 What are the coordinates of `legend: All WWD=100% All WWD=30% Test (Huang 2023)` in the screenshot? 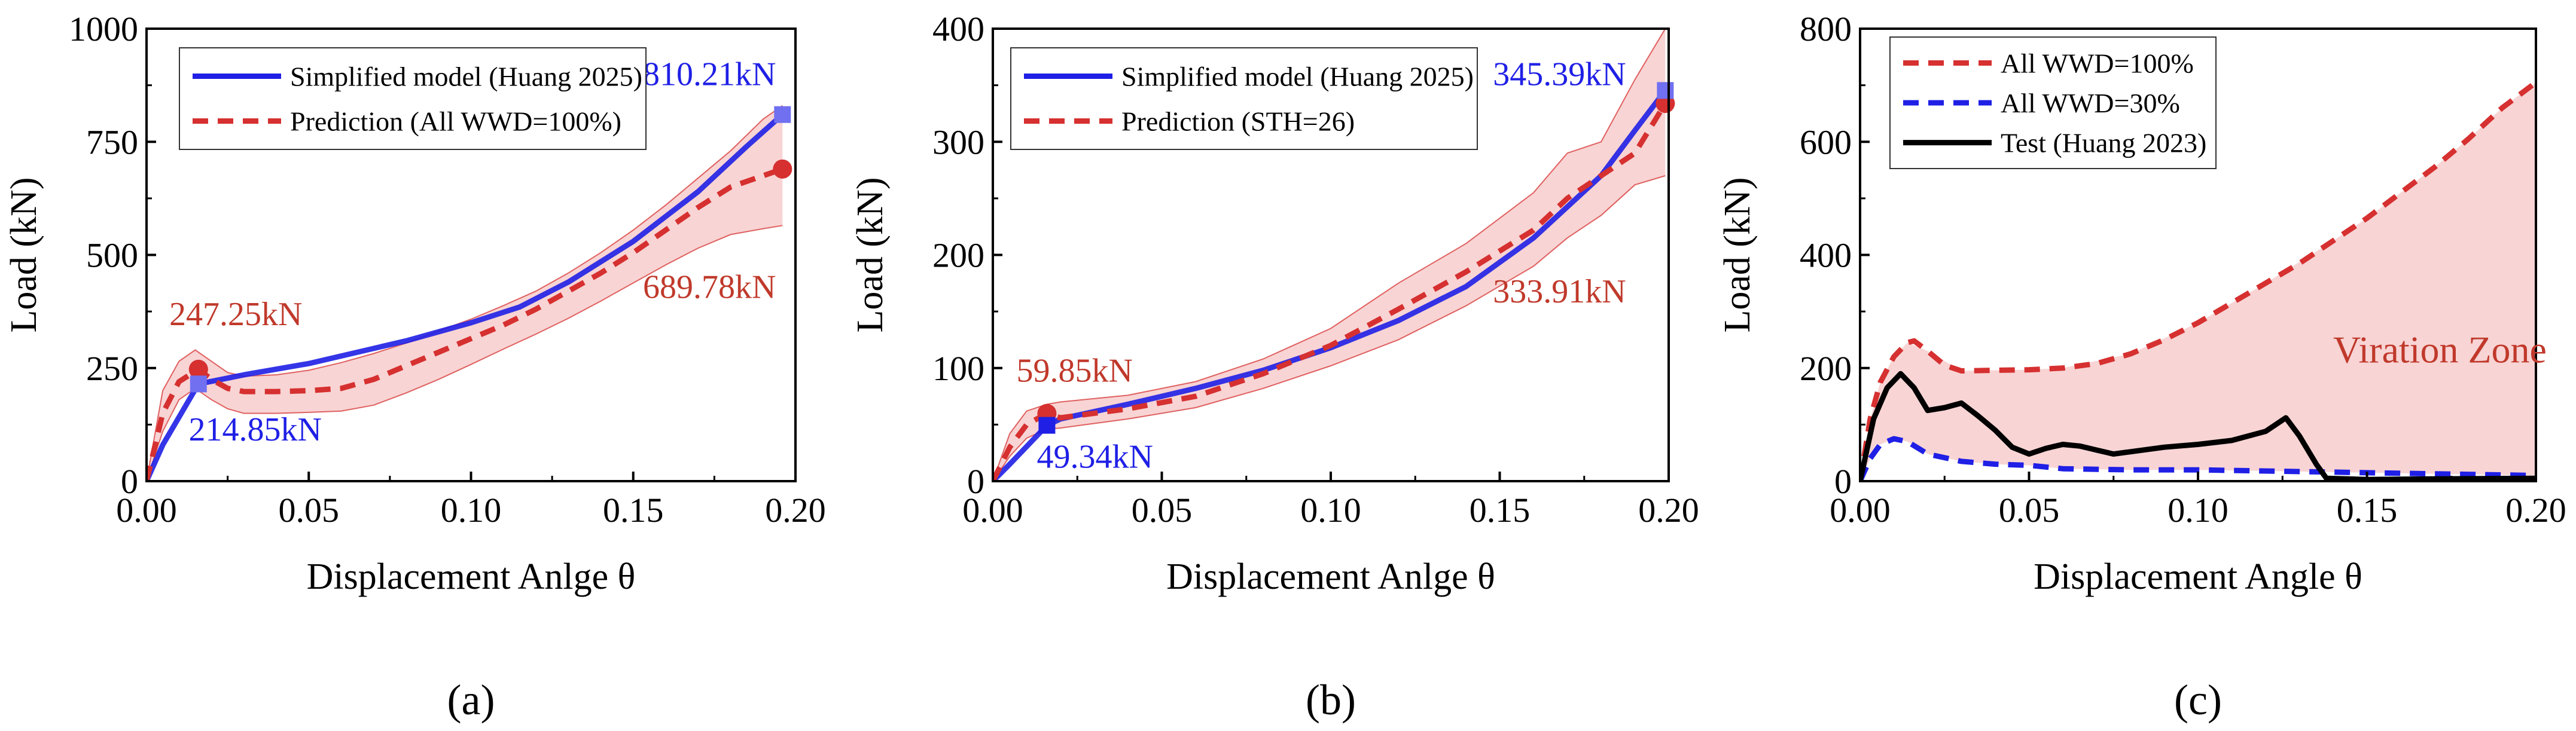 It's located at (2053, 103).